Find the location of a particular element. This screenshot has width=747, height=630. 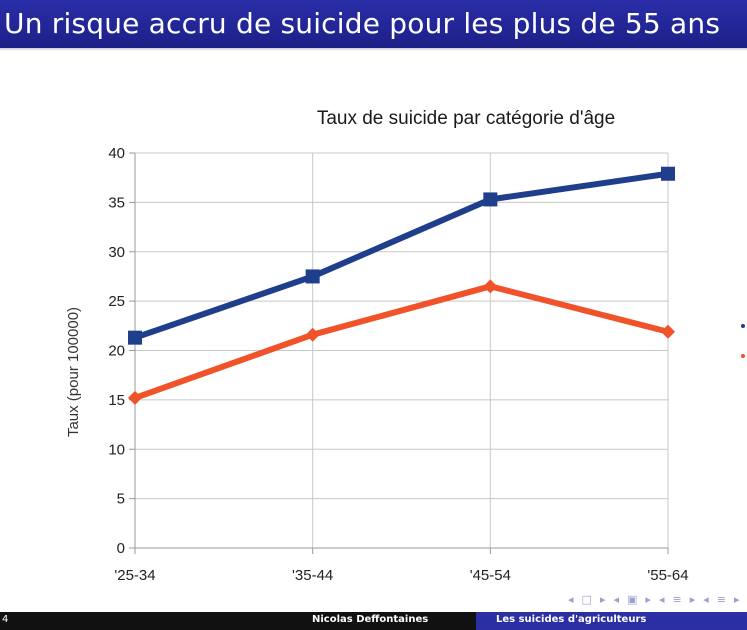

edge-marker-blue is located at coordinates (743, 326).